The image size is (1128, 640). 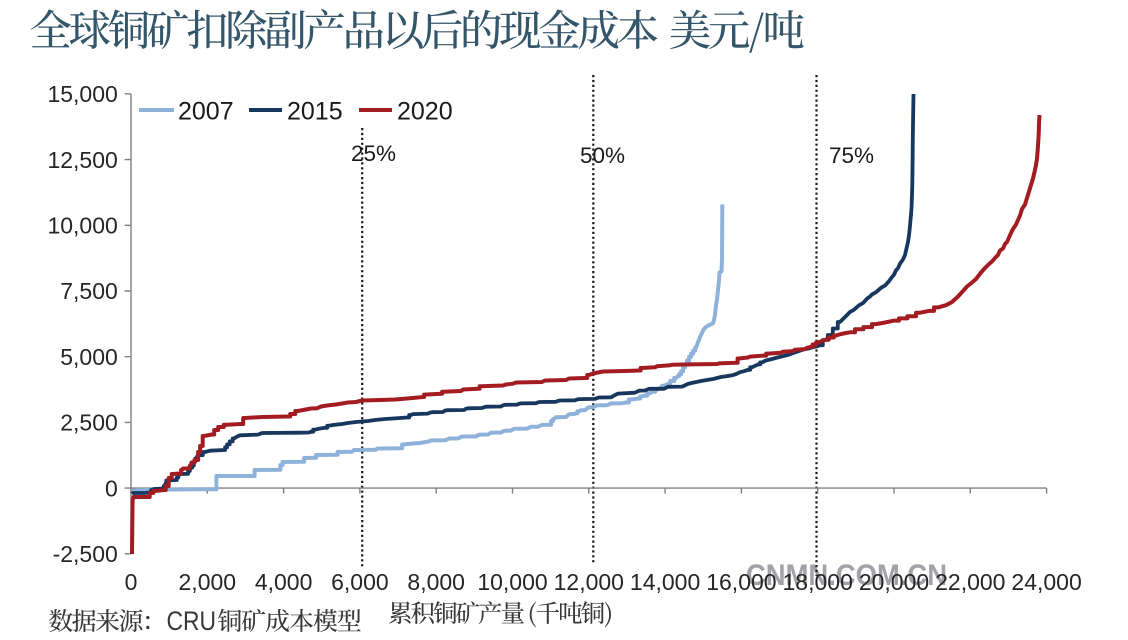 What do you see at coordinates (665, 582) in the screenshot?
I see `svg-text: 14,000` at bounding box center [665, 582].